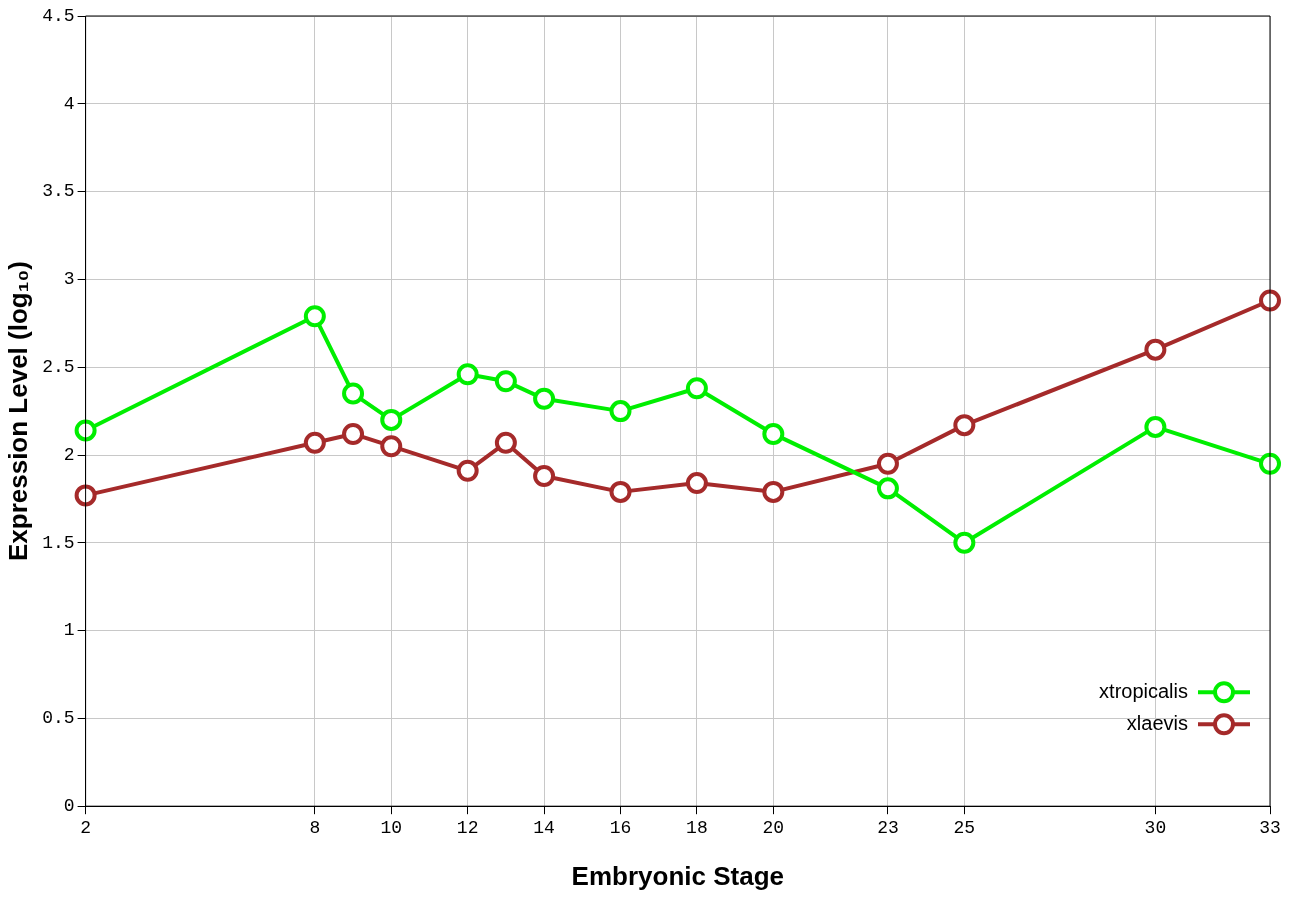  I want to click on y-tick-label: 1.5, so click(58, 542).